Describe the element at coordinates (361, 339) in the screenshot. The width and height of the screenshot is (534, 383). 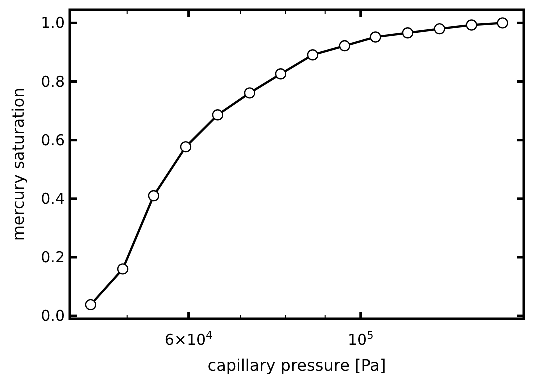
I see `x-tick-label: 10$^{5}$` at that location.